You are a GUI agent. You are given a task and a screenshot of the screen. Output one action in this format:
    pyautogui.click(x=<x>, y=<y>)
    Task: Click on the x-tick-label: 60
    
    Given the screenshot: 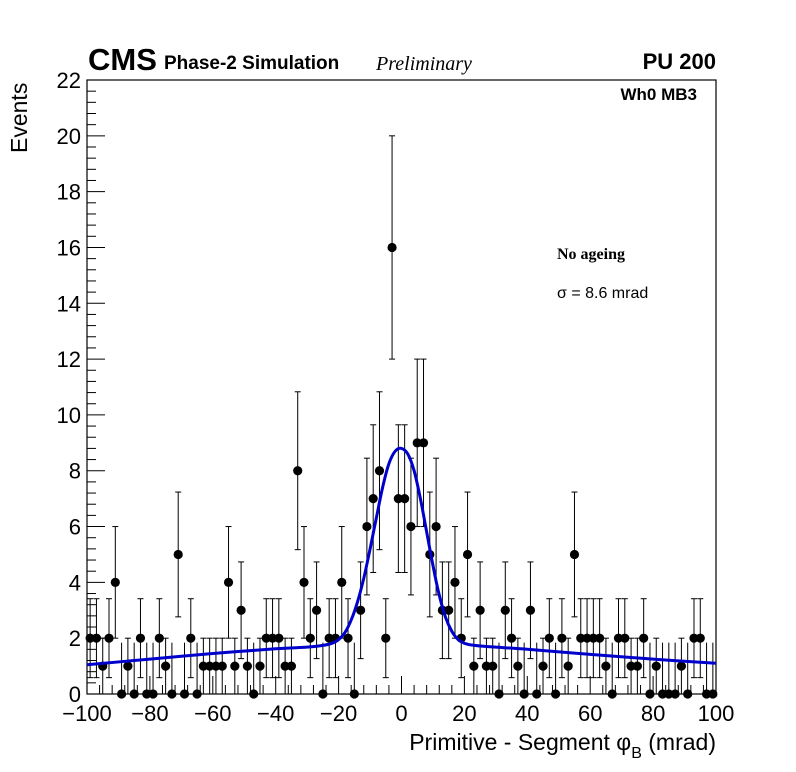 What is the action you would take?
    pyautogui.click(x=590, y=713)
    